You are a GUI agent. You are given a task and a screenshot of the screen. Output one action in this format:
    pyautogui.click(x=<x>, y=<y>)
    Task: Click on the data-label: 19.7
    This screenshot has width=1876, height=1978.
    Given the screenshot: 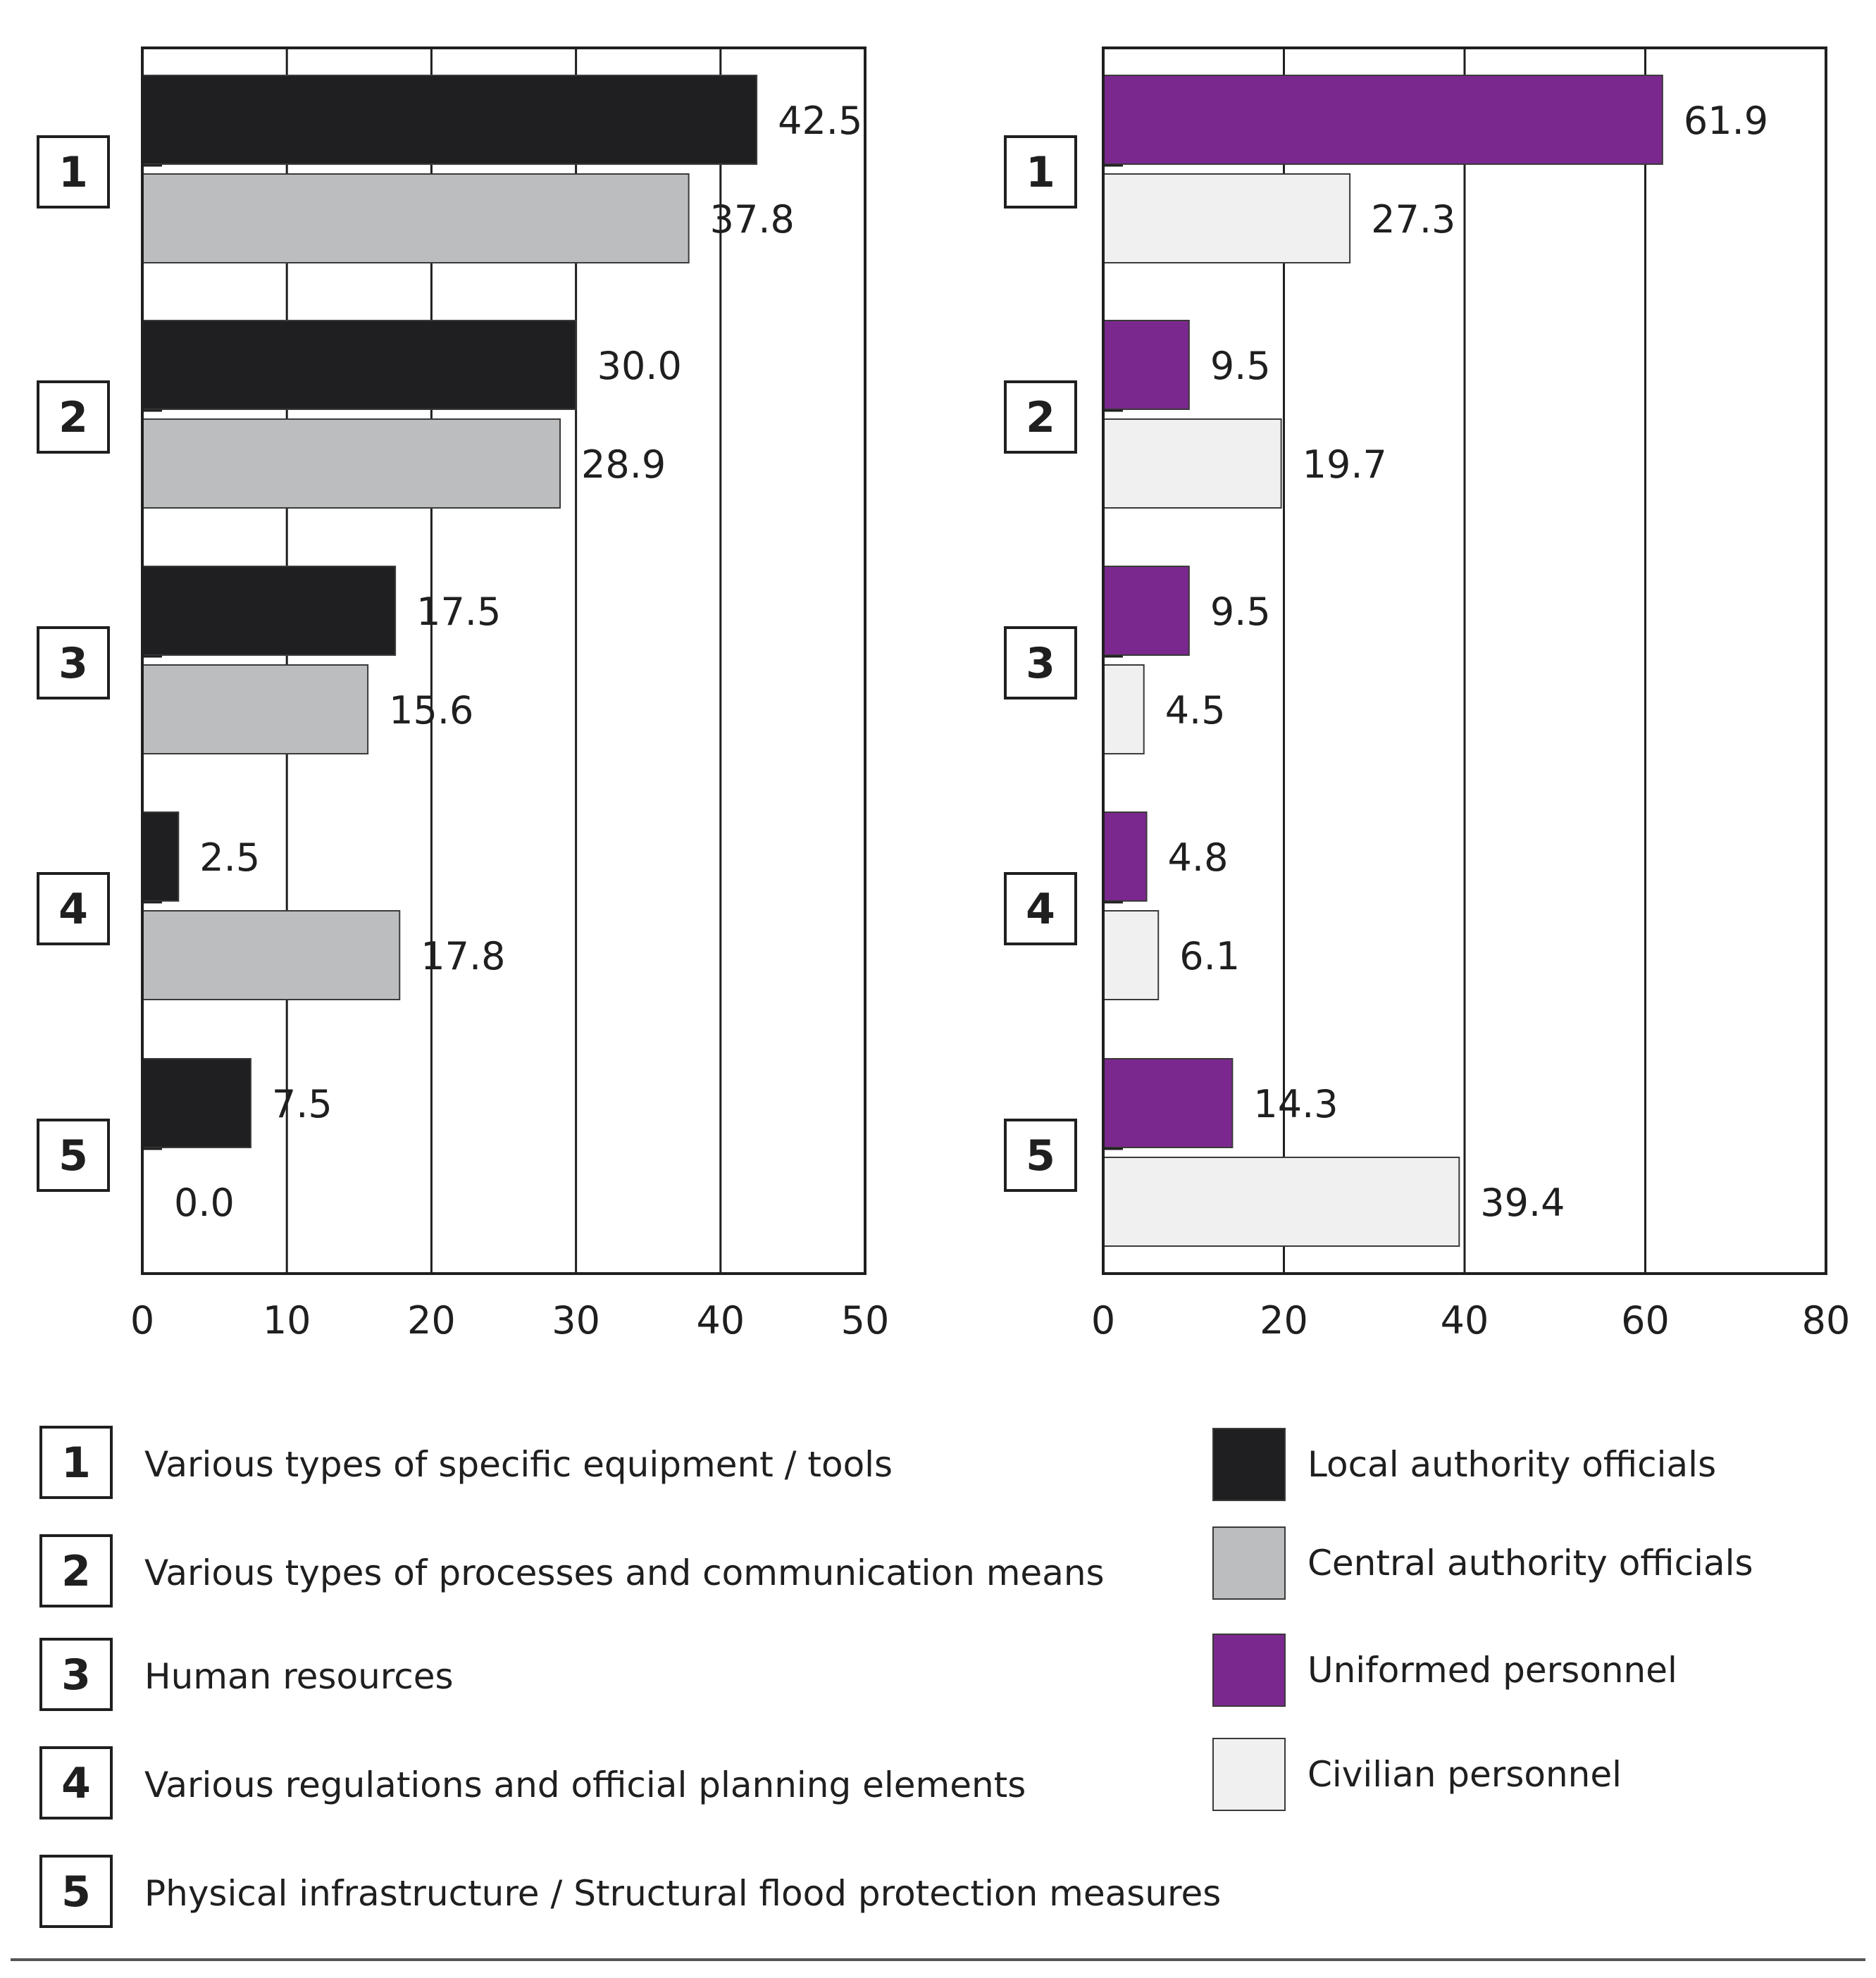 What is the action you would take?
    pyautogui.click(x=1345, y=464)
    